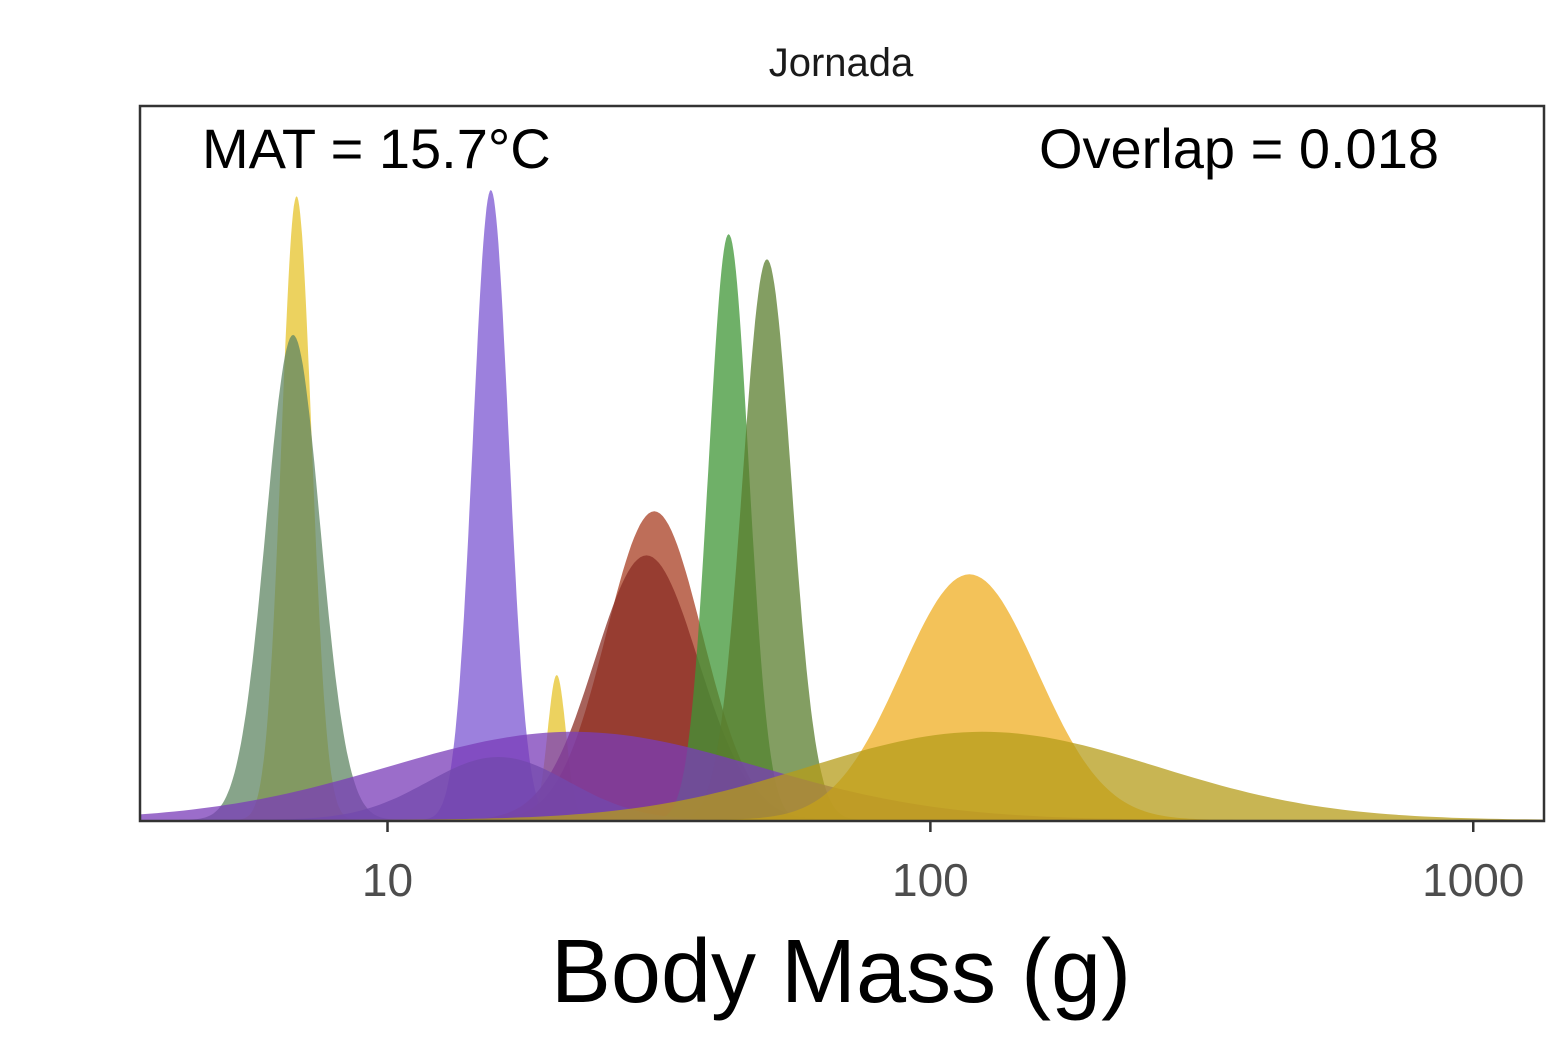 The width and height of the screenshot is (1565, 1037). I want to click on x-tick-label-1000: 1000, so click(1473, 880).